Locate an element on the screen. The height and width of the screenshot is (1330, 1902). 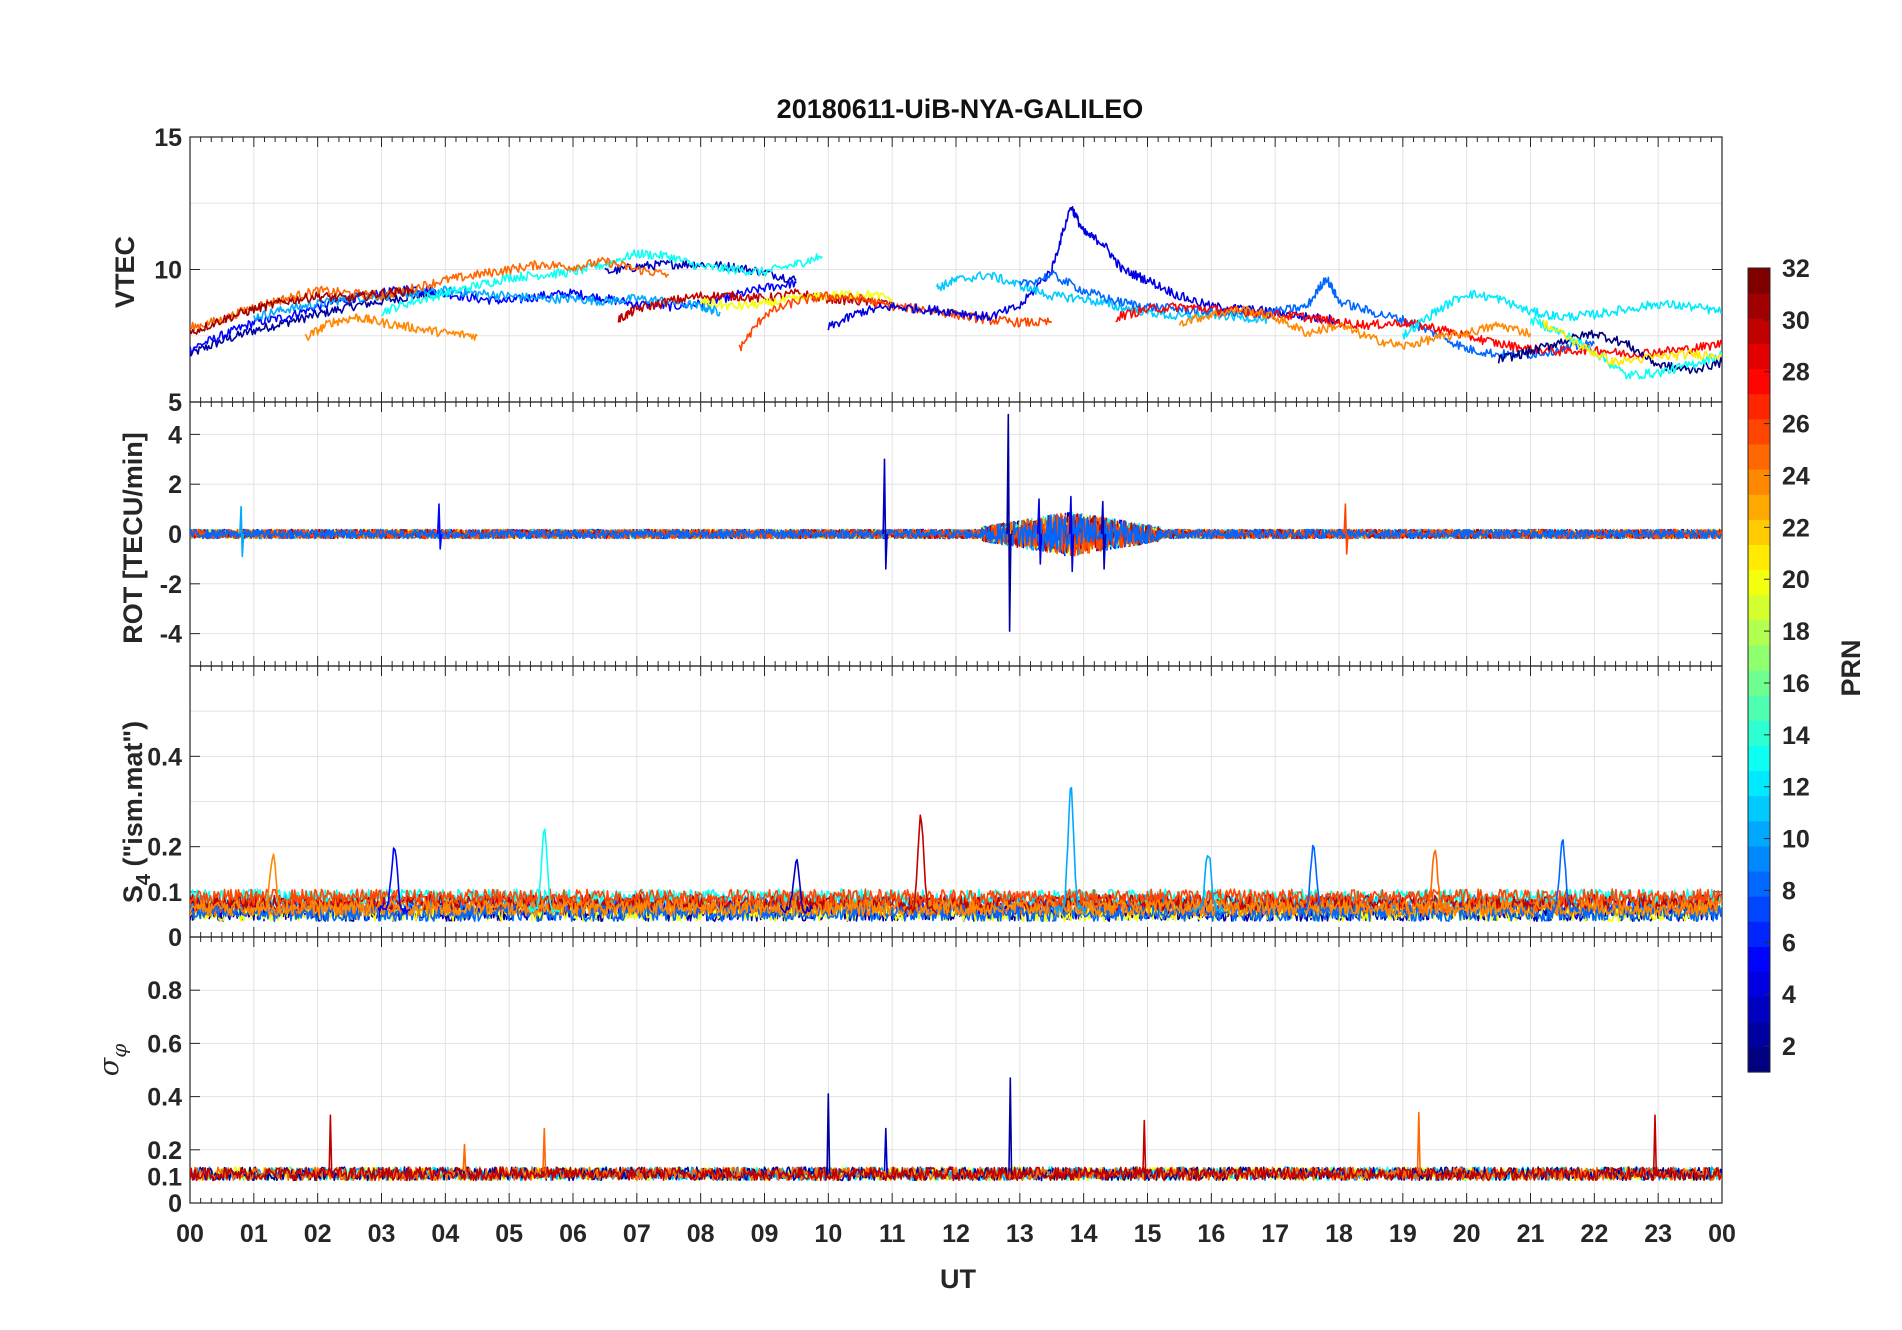
y-tick-label: 0.6 is located at coordinates (164, 1044).